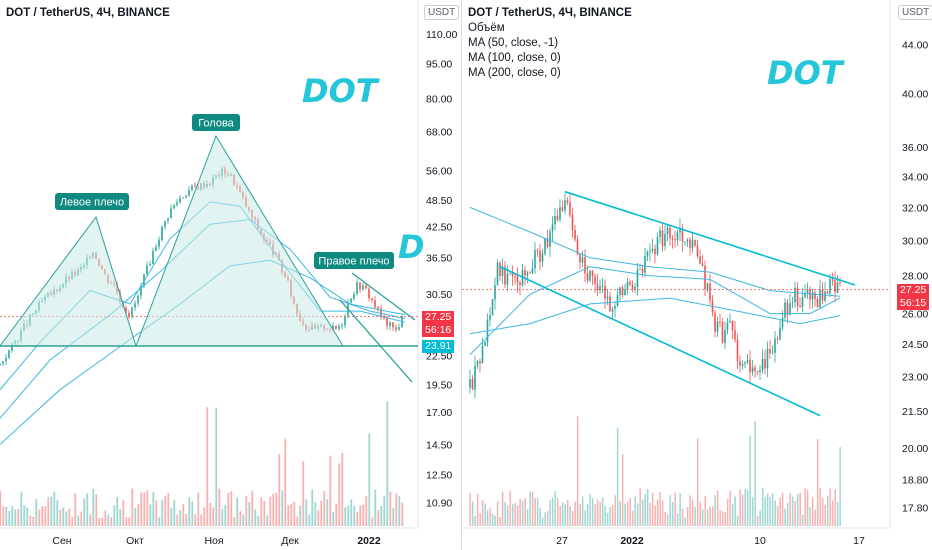 This screenshot has height=550, width=932. Describe the element at coordinates (550, 13) in the screenshot. I see `right-legend-symbol: DOT / TetherUS, 4Ч, BINANCE` at that location.